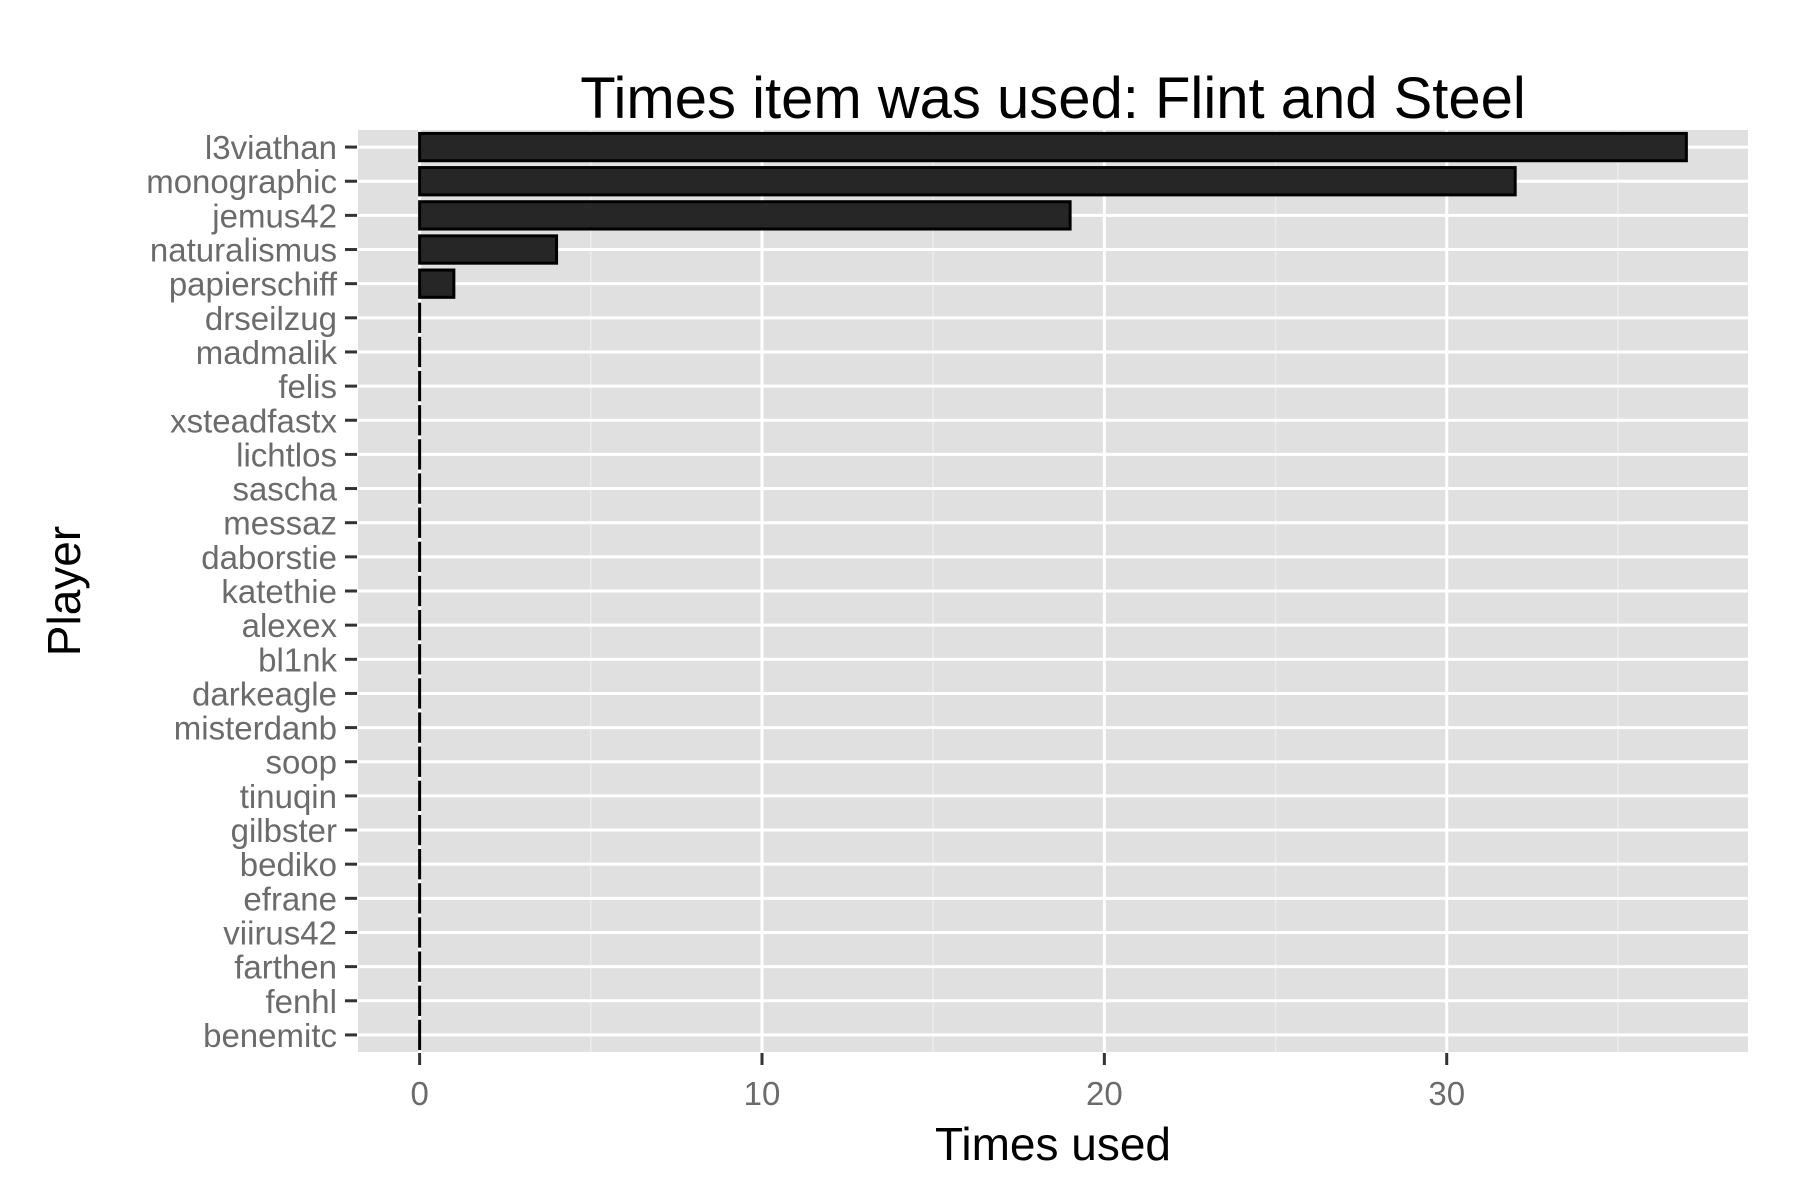  I want to click on x-axis: 0 10 20 30, so click(937, 1082).